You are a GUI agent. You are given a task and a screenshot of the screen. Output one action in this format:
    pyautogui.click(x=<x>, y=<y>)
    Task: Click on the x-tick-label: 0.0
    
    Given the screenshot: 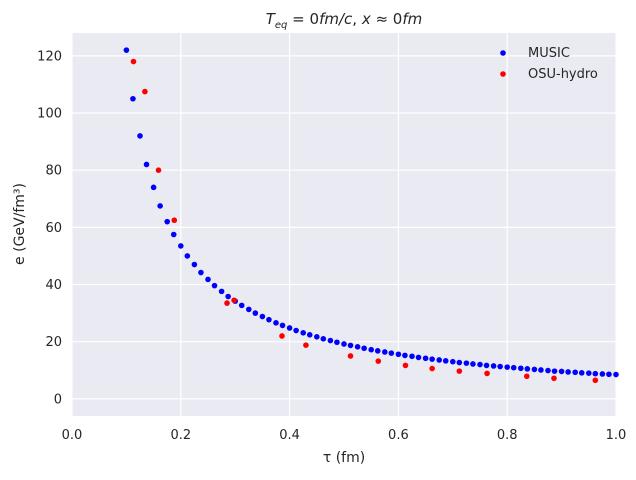 What is the action you would take?
    pyautogui.click(x=72, y=435)
    